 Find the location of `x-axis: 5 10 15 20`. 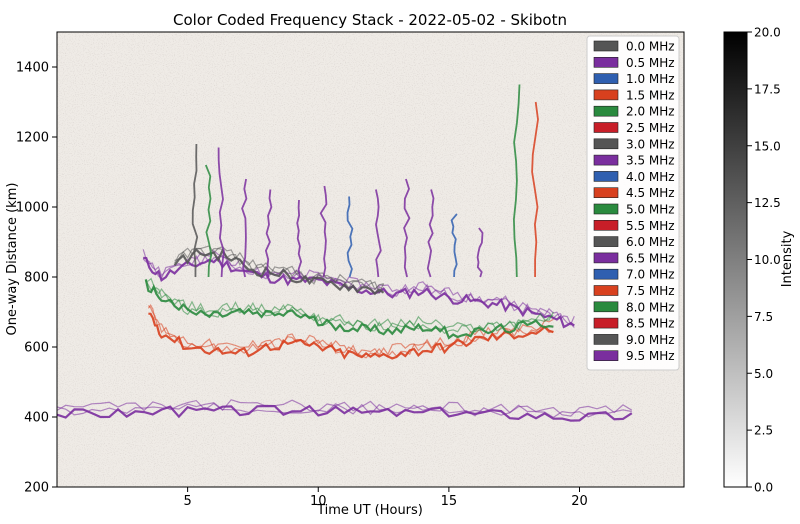

x-axis: 5 10 15 20 is located at coordinates (385, 498).